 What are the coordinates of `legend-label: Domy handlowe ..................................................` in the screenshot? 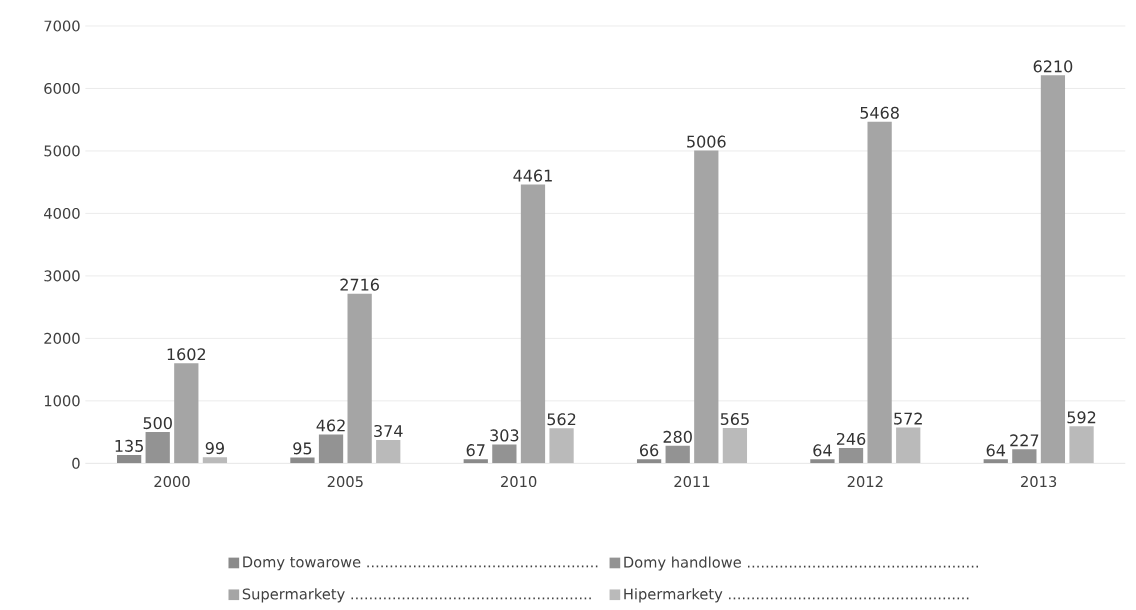 It's located at (801, 563).